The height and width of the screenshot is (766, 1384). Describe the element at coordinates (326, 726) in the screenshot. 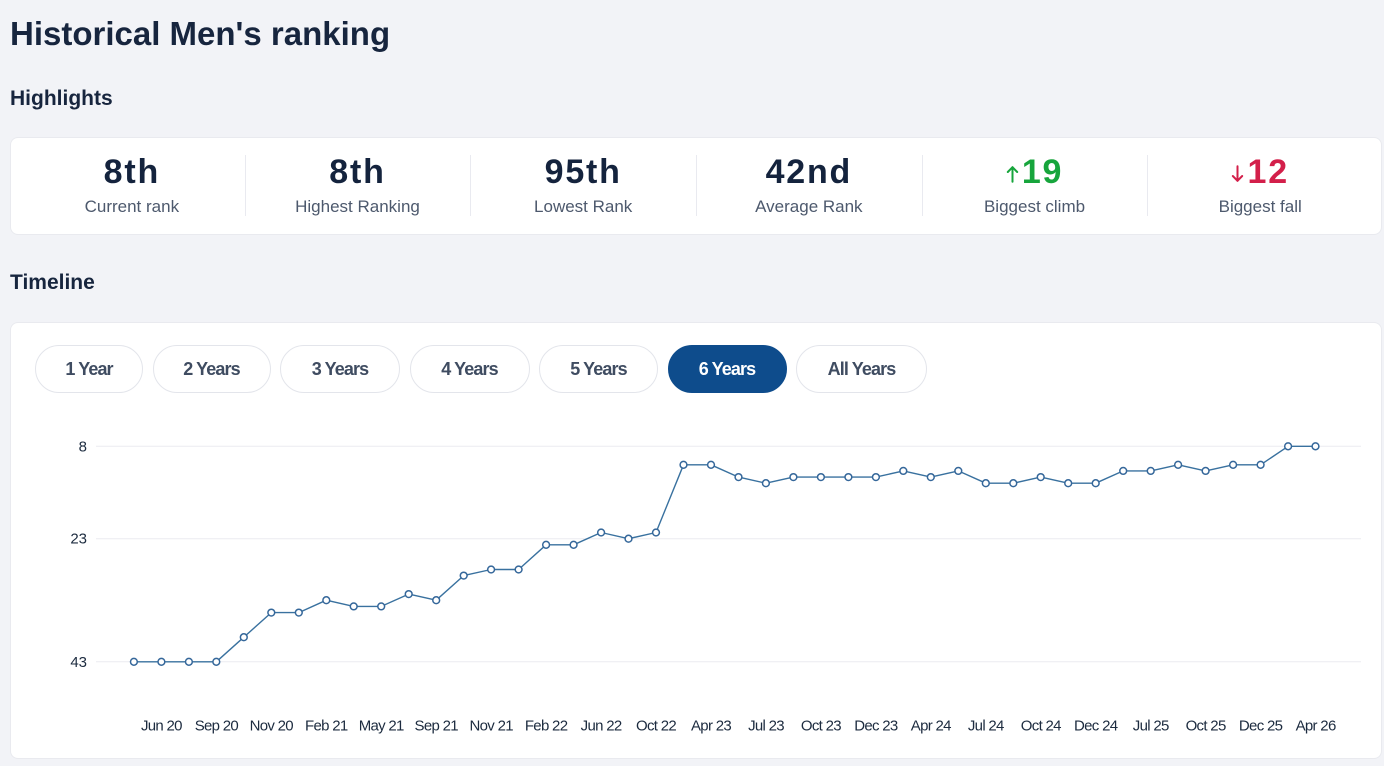

I see `svg-text: Feb 21` at that location.